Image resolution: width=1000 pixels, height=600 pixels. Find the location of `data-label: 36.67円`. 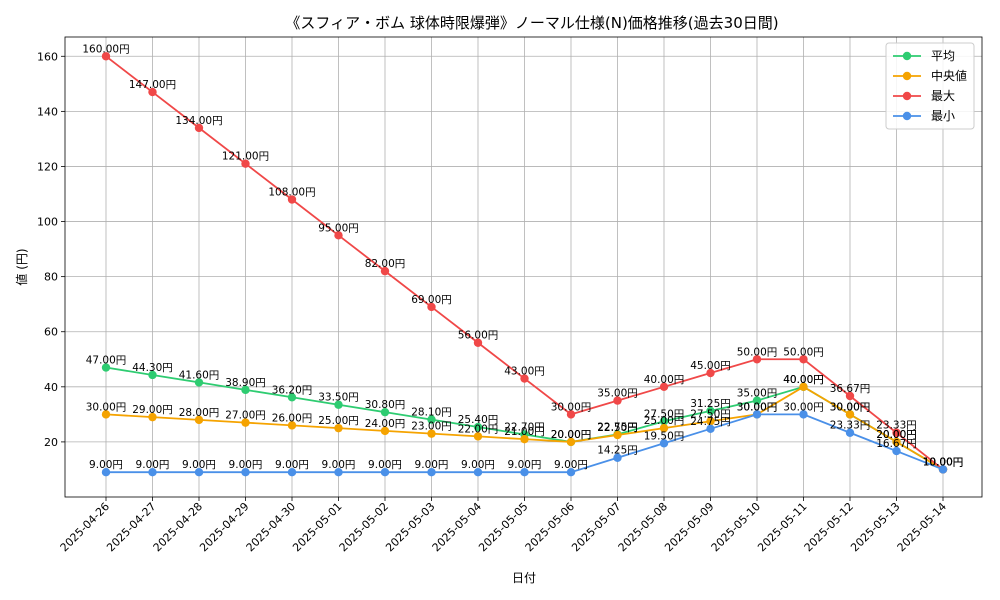

data-label: 36.67円 is located at coordinates (850, 389).